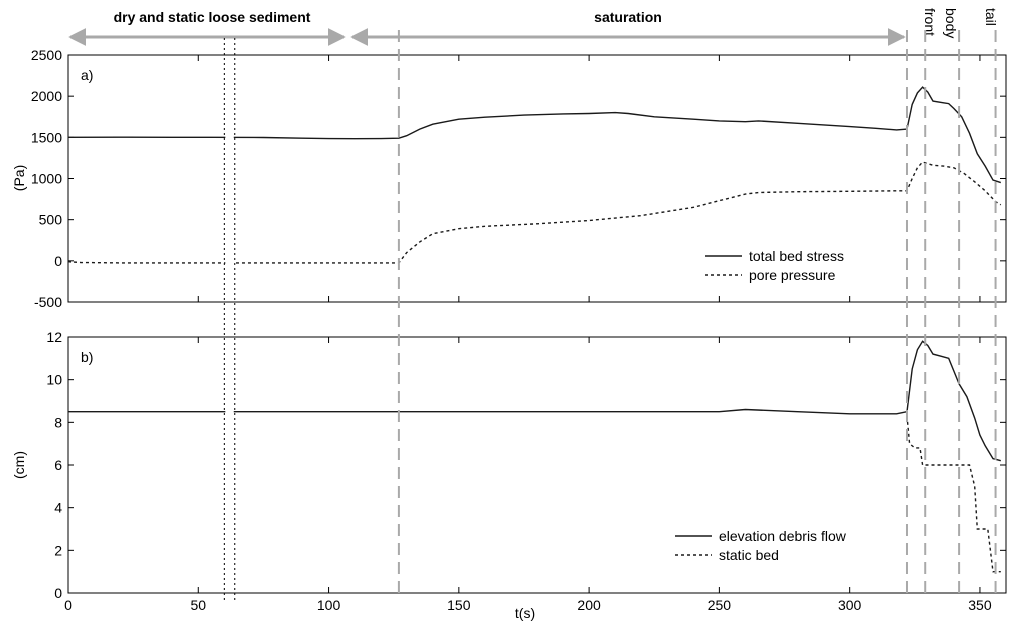  What do you see at coordinates (980, 605) in the screenshot?
I see `x-tick-label: 350` at bounding box center [980, 605].